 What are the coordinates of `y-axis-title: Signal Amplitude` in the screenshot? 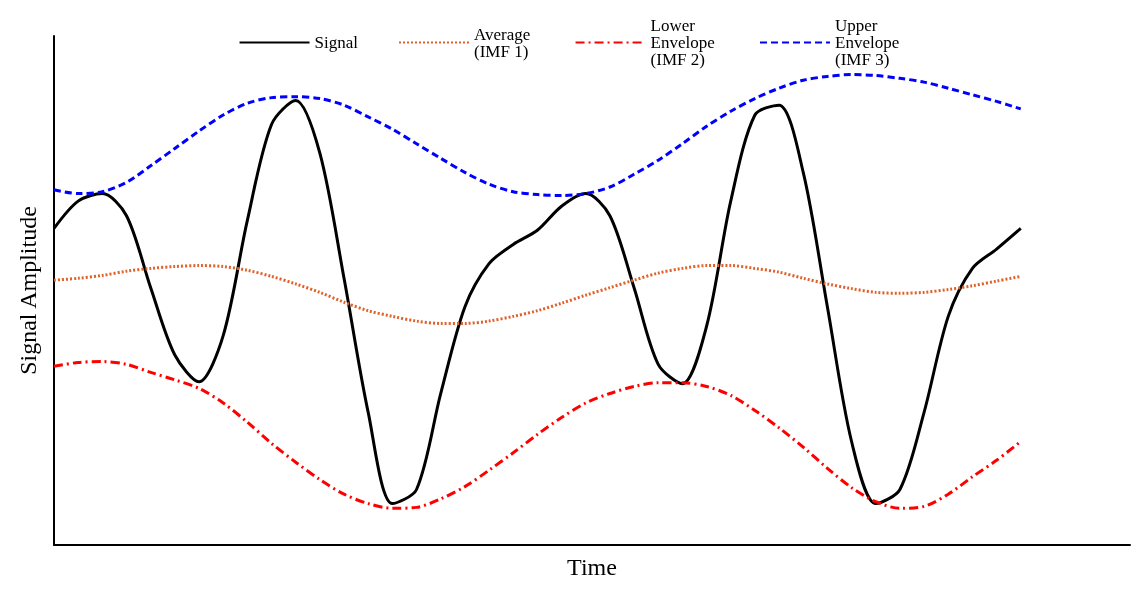 It's located at (28, 290).